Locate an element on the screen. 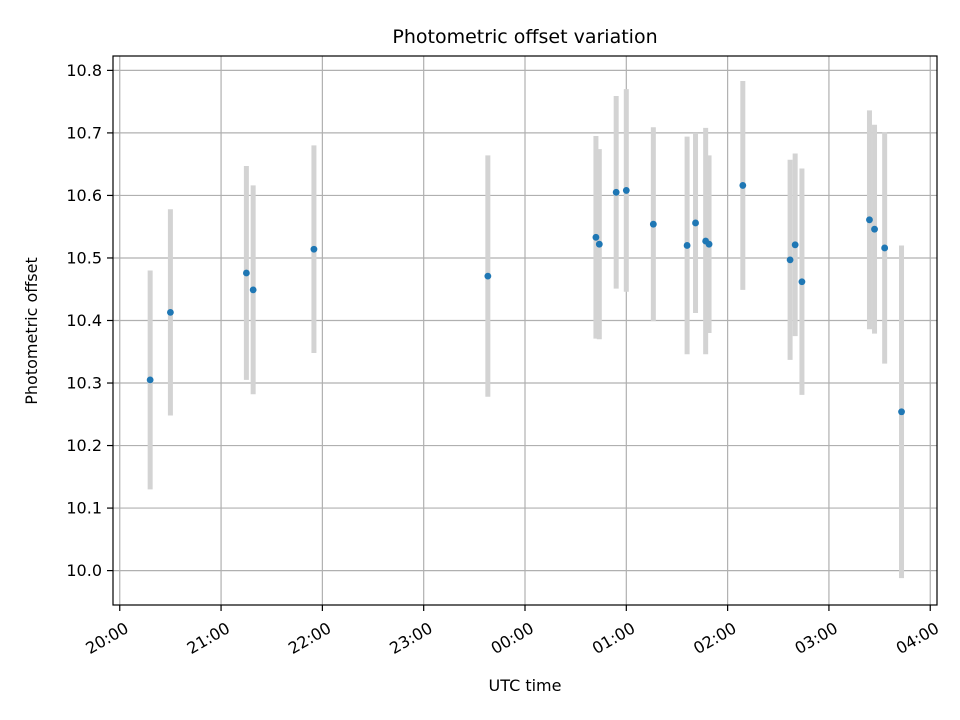 The height and width of the screenshot is (720, 960). x-axis-label: UTC time is located at coordinates (525, 685).